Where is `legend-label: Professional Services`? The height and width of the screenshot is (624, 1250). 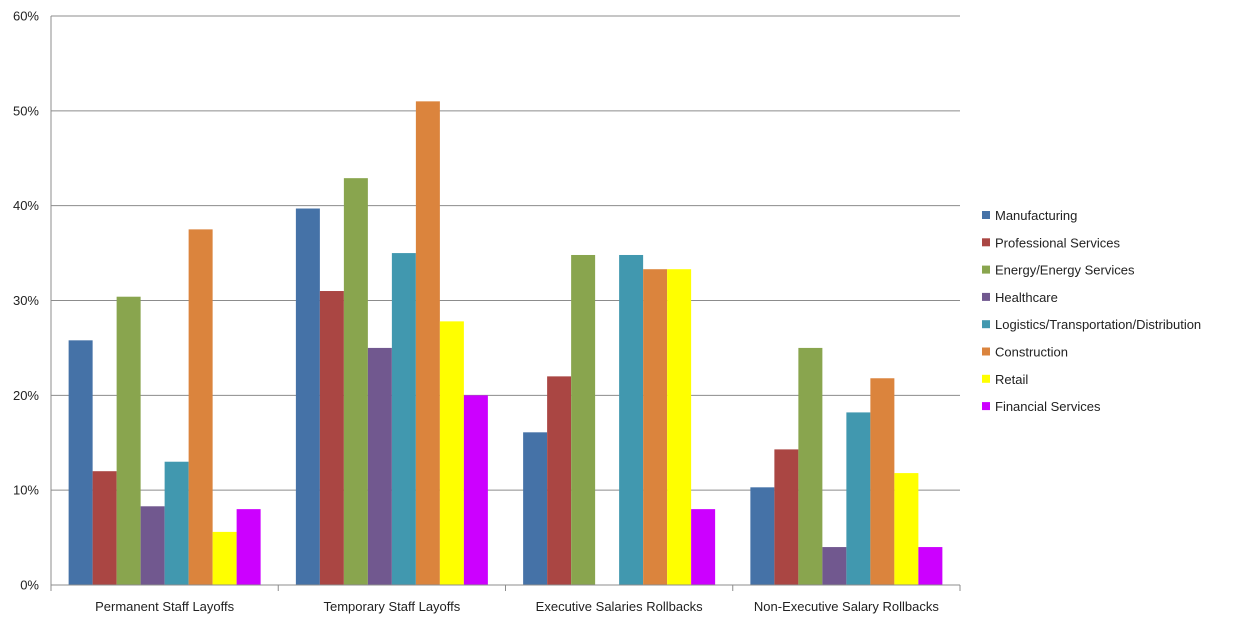 legend-label: Professional Services is located at coordinates (1057, 242).